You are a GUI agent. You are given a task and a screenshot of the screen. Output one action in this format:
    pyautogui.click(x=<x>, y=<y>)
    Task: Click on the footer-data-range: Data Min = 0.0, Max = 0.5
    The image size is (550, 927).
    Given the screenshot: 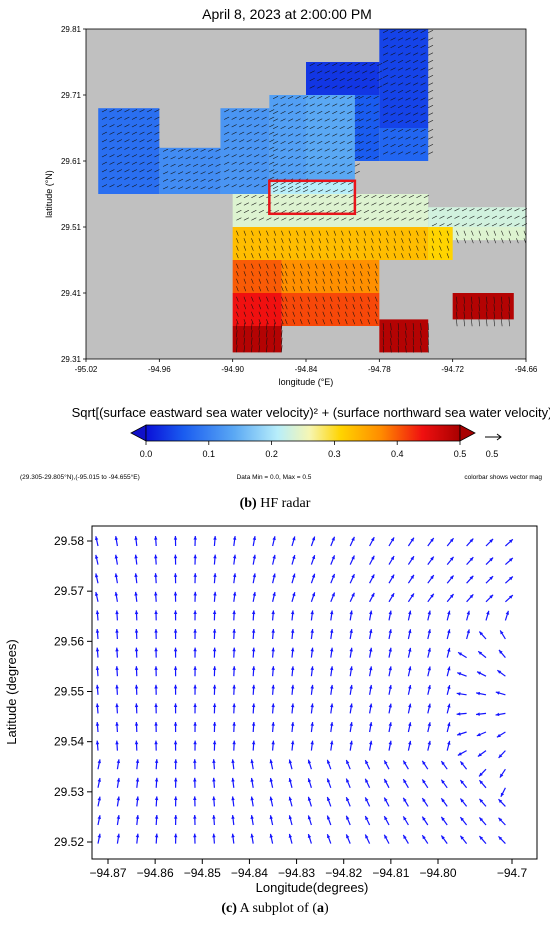 What is the action you would take?
    pyautogui.click(x=274, y=477)
    